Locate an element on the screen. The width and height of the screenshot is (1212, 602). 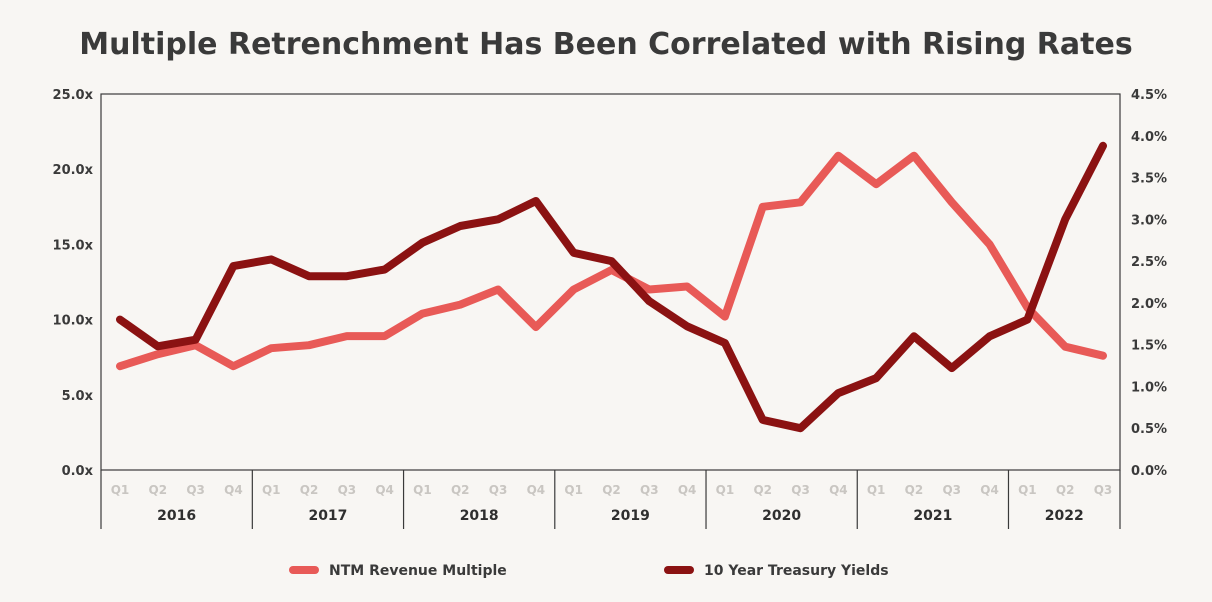
left-y-axis: 0.0x 5.0x 10.0x 15.0x 20.0x 25.0x is located at coordinates (73, 283).